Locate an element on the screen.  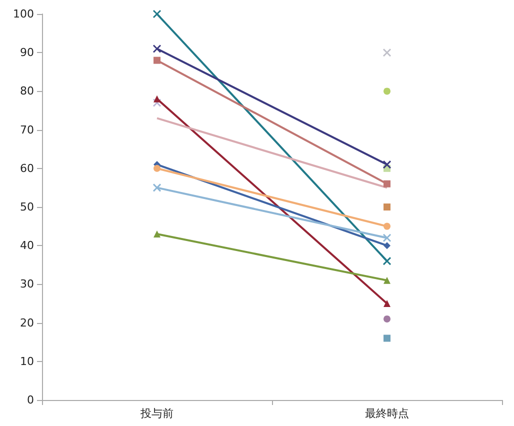
x-tick-label: 最終時点 is located at coordinates (387, 413).